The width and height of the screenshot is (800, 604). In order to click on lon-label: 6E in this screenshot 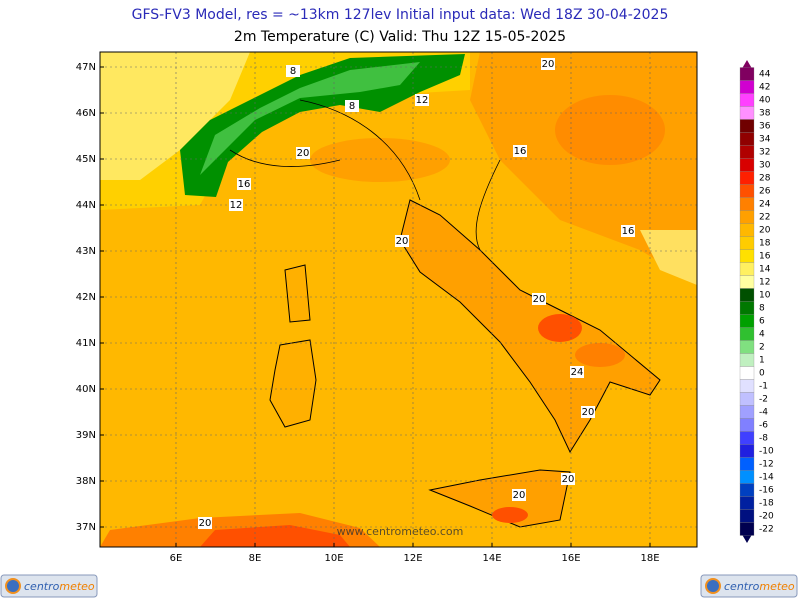, I will do `click(176, 558)`.